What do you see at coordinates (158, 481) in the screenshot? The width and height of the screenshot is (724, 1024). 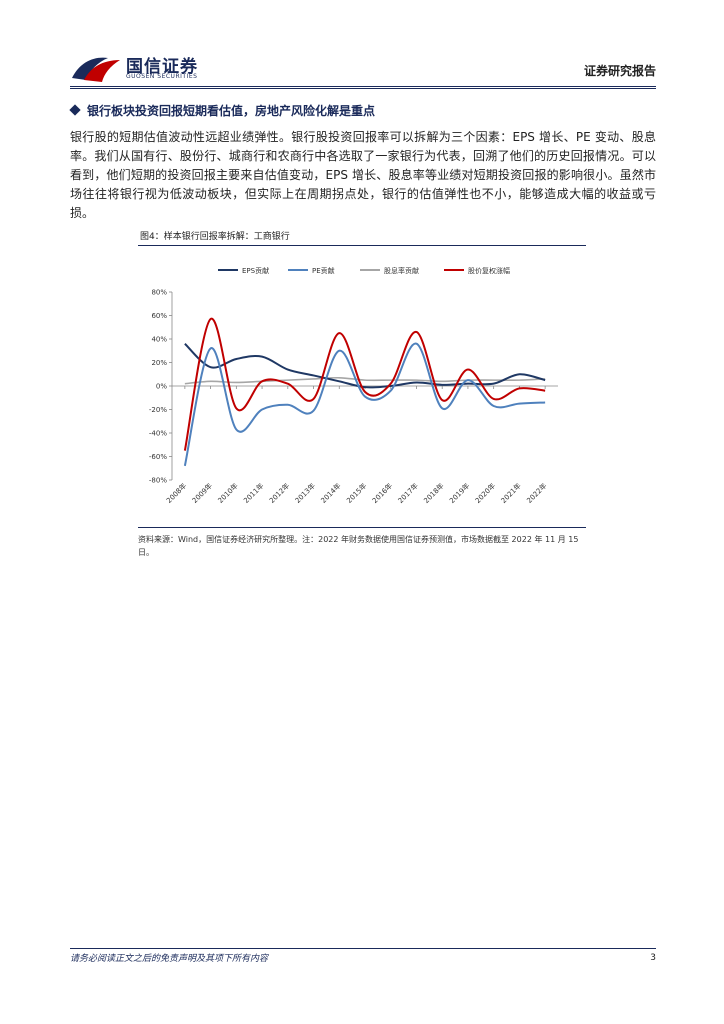 I see `y-tick-label: -80%` at bounding box center [158, 481].